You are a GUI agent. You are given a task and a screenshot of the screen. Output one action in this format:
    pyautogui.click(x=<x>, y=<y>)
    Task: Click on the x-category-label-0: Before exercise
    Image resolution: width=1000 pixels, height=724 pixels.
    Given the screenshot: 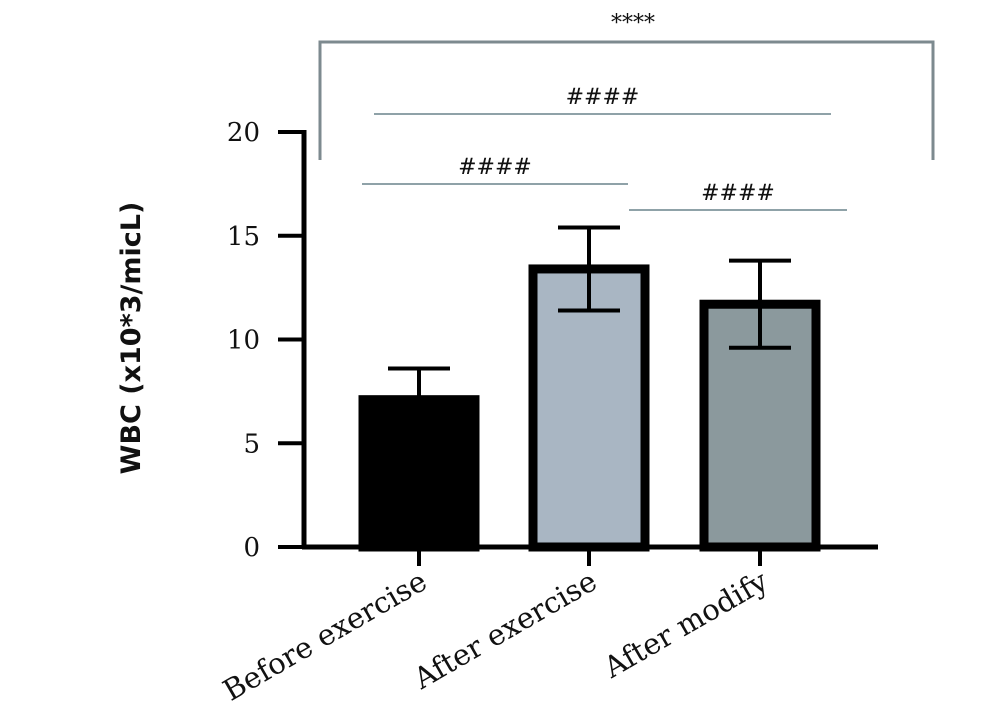 What is the action you would take?
    pyautogui.click(x=324, y=636)
    